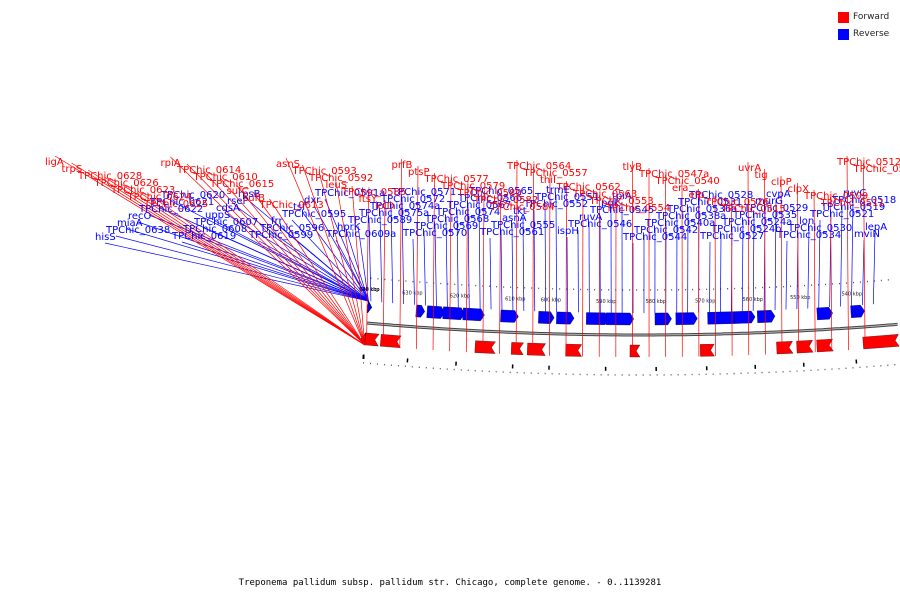 Image resolution: width=900 pixels, height=600 pixels. I want to click on gene-label: rseP, so click(238, 201).